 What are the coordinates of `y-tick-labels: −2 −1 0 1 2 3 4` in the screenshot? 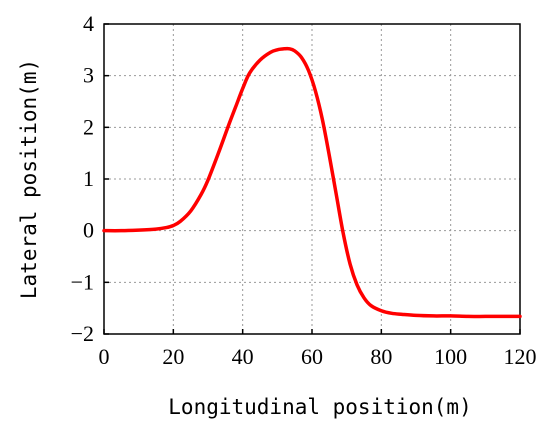 It's located at (82, 178).